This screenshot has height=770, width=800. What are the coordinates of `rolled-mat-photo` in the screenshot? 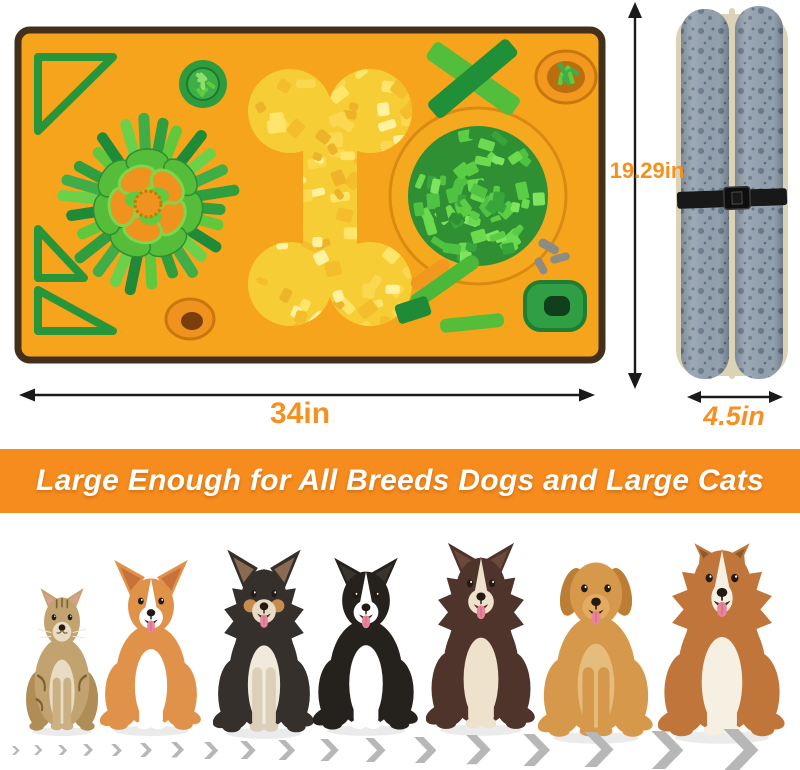 It's located at (732, 192).